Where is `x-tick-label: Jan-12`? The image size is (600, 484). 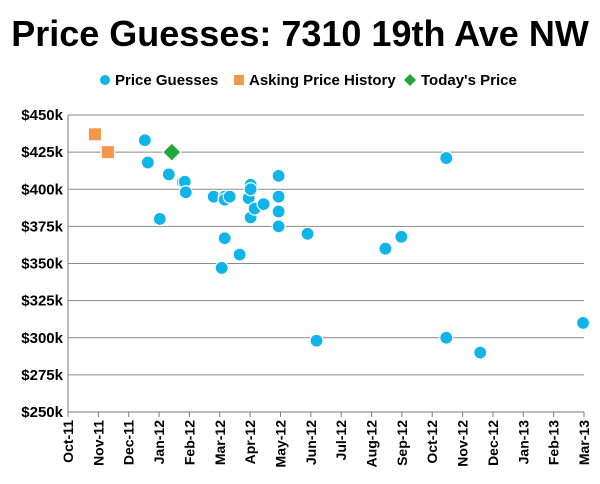 x-tick-label: Jan-12 is located at coordinates (159, 442).